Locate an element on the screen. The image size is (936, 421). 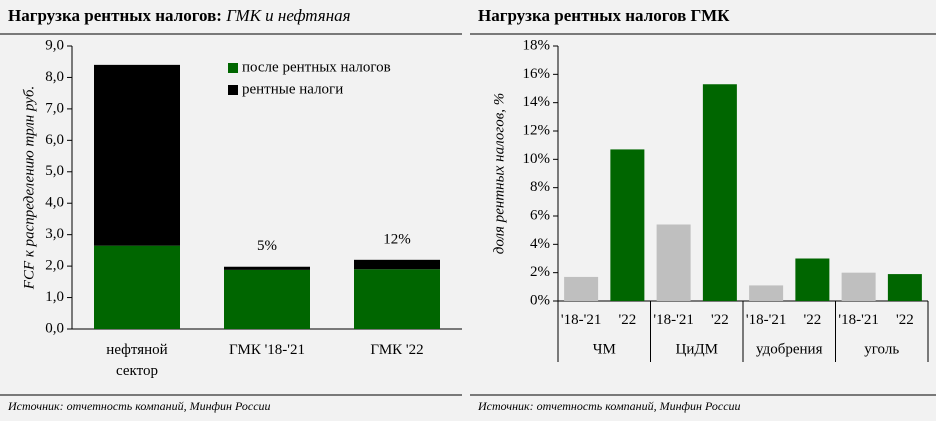
x-tick-label: ГМК '22 is located at coordinates (396, 350).